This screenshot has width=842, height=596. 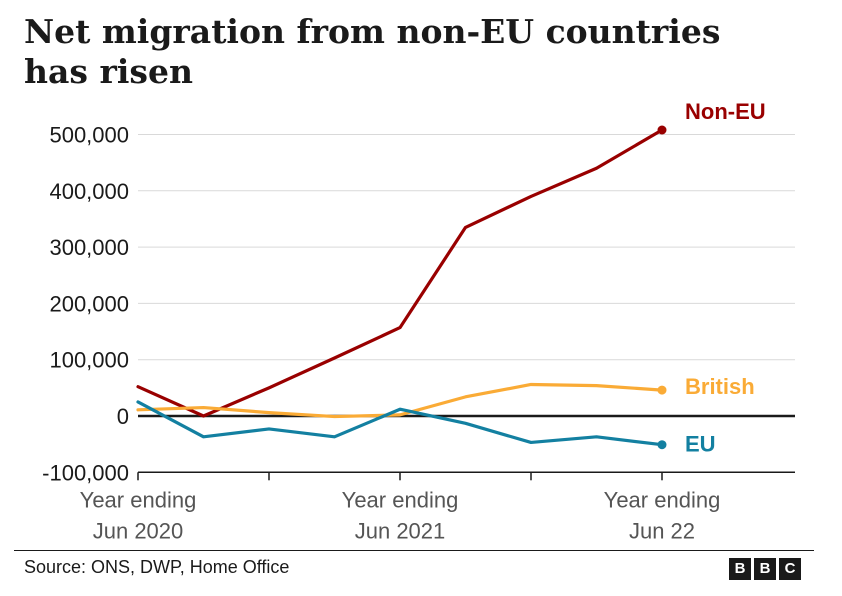 I want to click on y-tick-label: 500,000, so click(x=89, y=135).